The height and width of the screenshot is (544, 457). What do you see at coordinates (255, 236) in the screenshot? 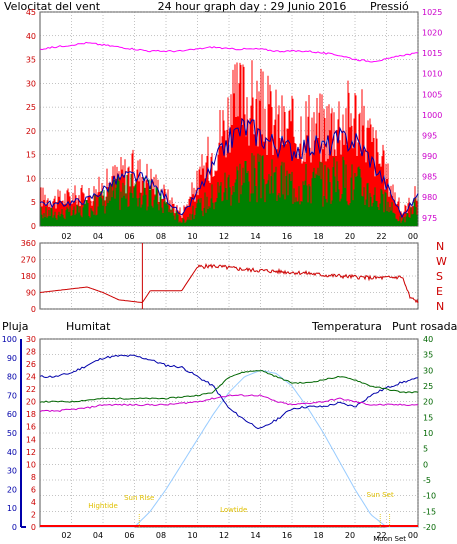
I see `wind-x-tick-label: 14` at bounding box center [255, 236].